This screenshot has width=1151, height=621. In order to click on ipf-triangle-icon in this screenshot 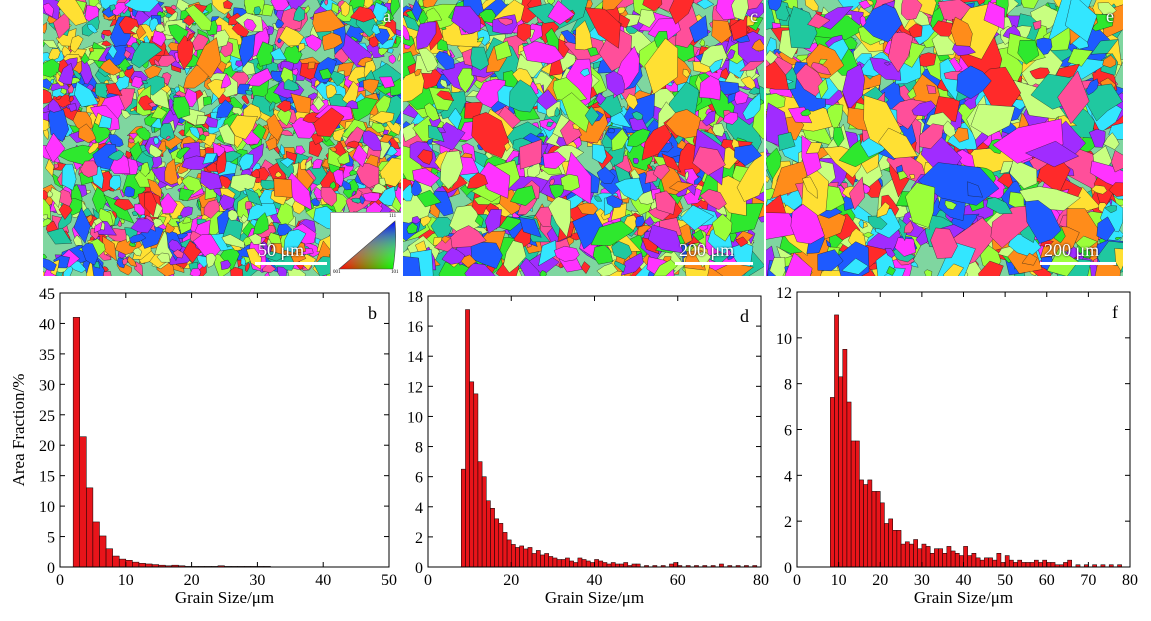, I will do `click(367, 245)`.